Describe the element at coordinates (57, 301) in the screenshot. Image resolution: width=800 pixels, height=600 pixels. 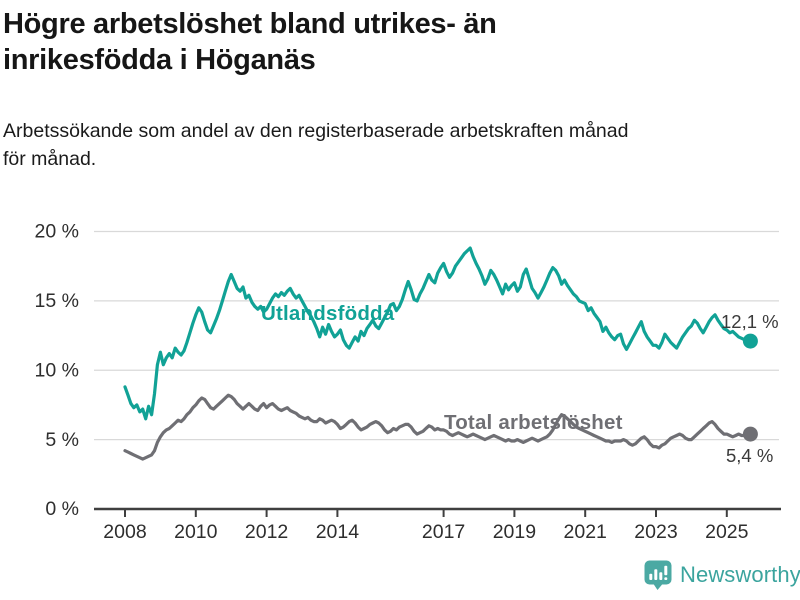
I see `y-axis-tick-label: 15 %` at that location.